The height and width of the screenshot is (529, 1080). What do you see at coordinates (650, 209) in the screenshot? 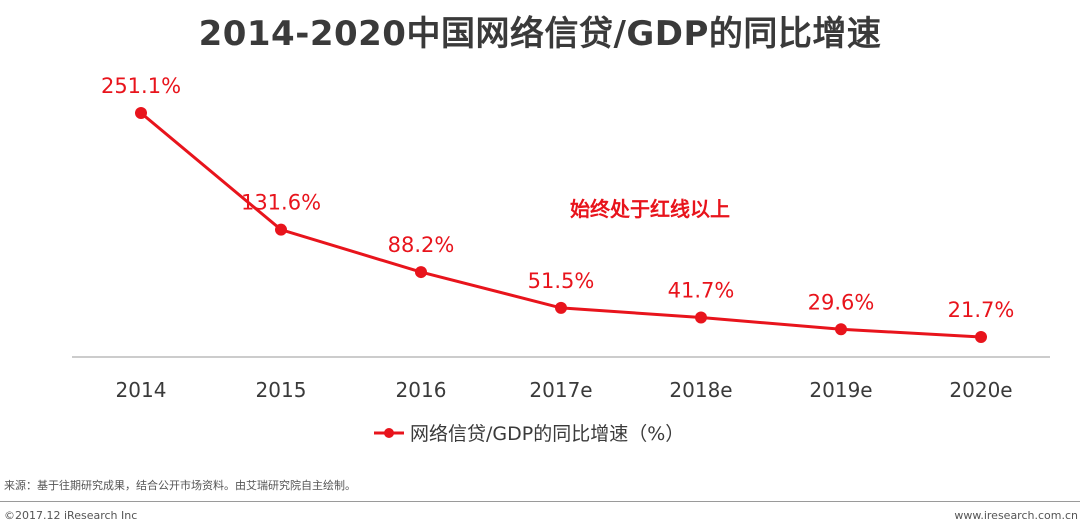
I see `chart-annotation: 始终处于红线以上` at bounding box center [650, 209].